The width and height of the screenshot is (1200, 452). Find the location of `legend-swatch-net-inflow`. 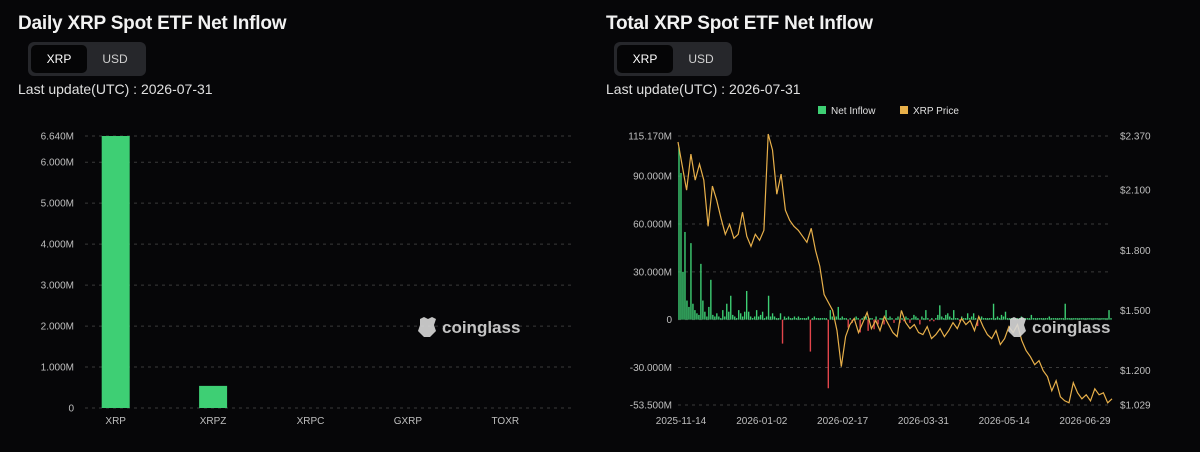

legend-swatch-net-inflow is located at coordinates (822, 110).